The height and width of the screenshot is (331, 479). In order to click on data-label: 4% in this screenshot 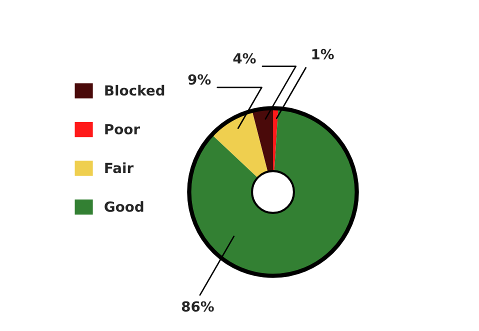, I will do `click(244, 58)`.